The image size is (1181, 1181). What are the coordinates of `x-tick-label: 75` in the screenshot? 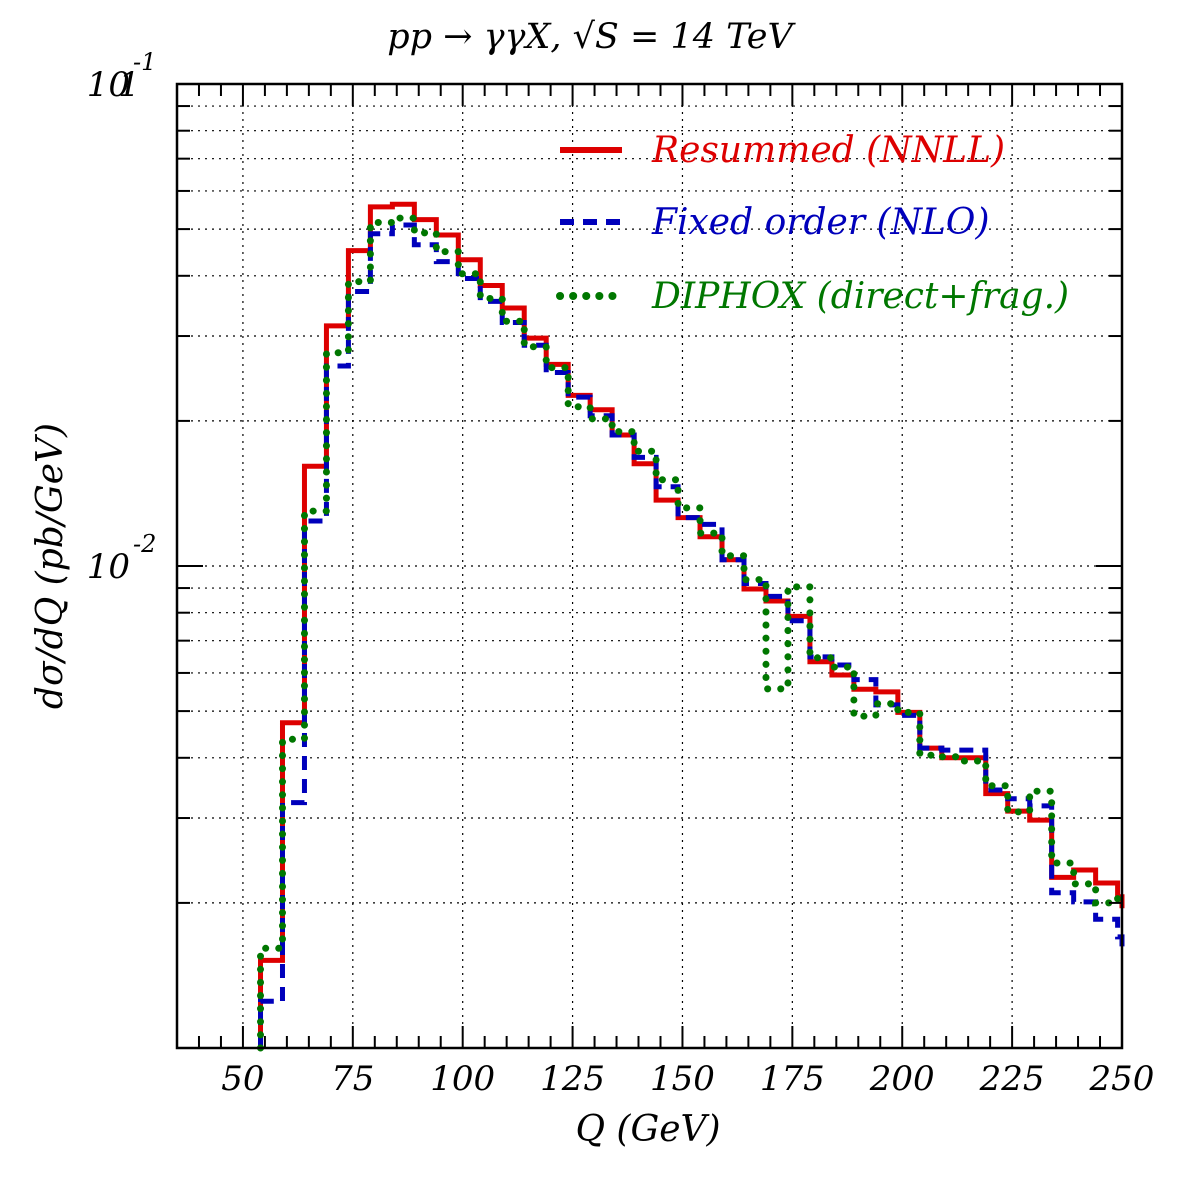 It's located at (352, 1079).